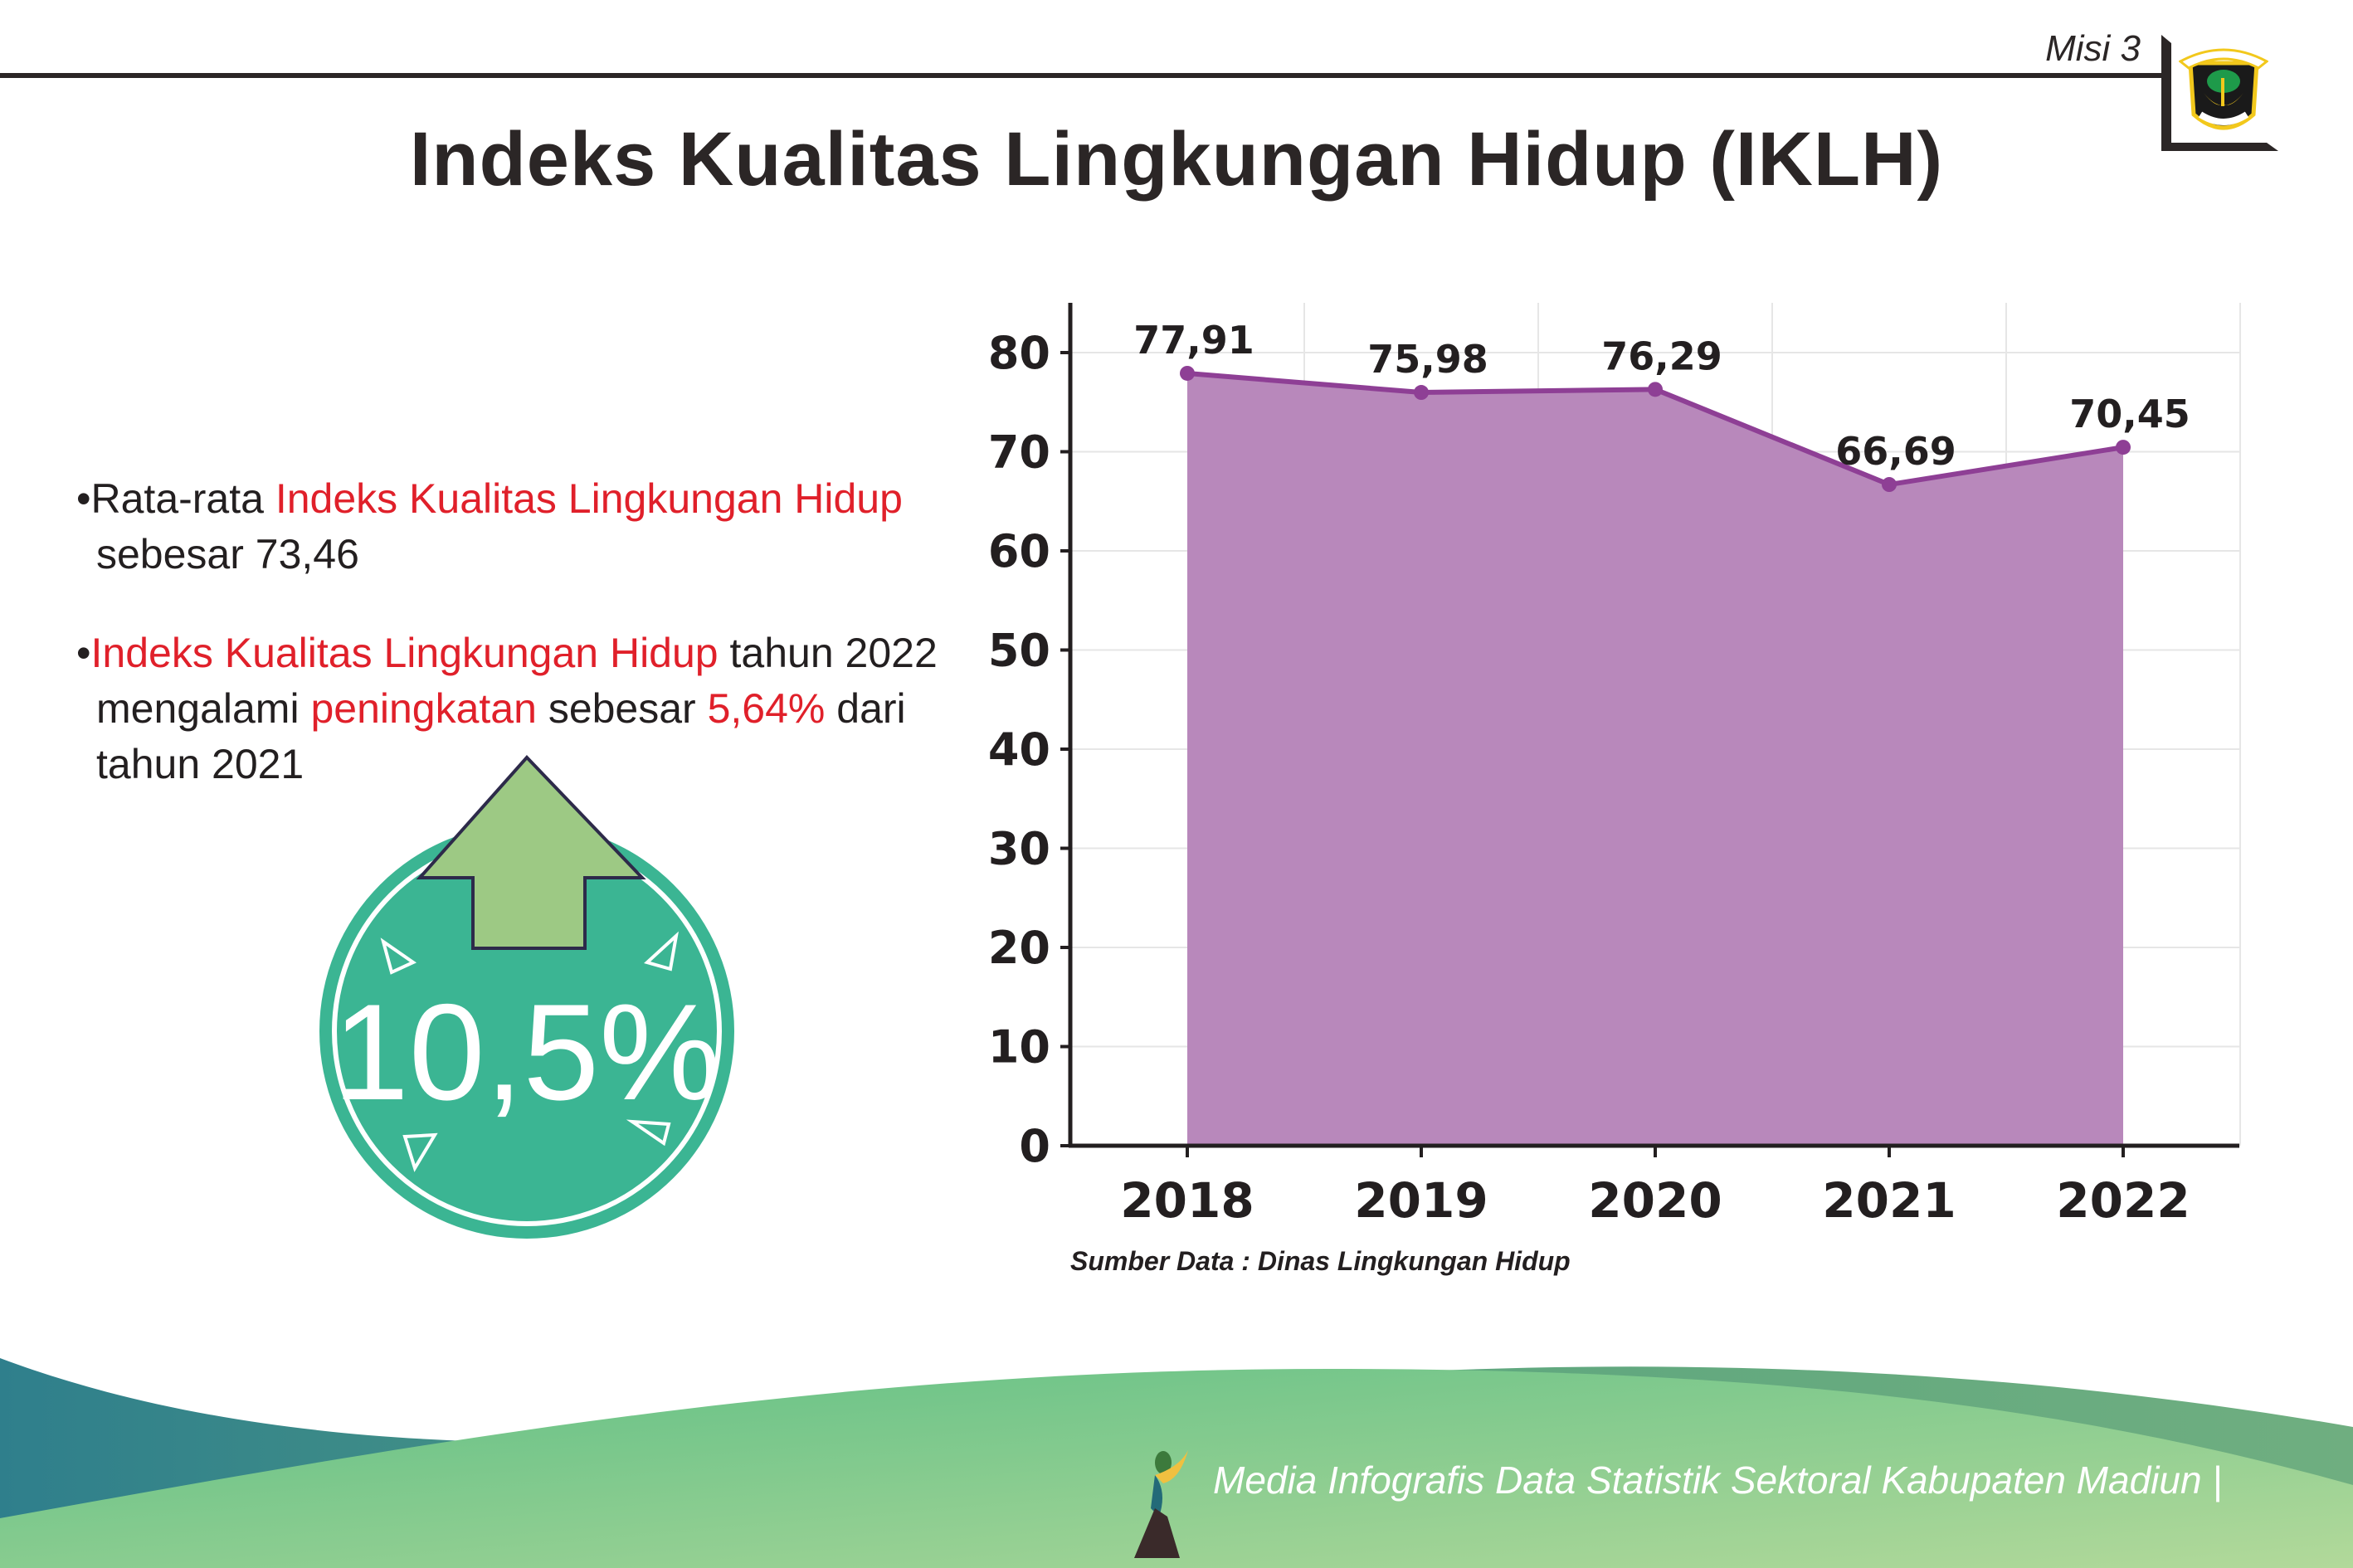 The height and width of the screenshot is (1568, 2353). What do you see at coordinates (1019, 749) in the screenshot?
I see `y-tick-label: 40` at bounding box center [1019, 749].